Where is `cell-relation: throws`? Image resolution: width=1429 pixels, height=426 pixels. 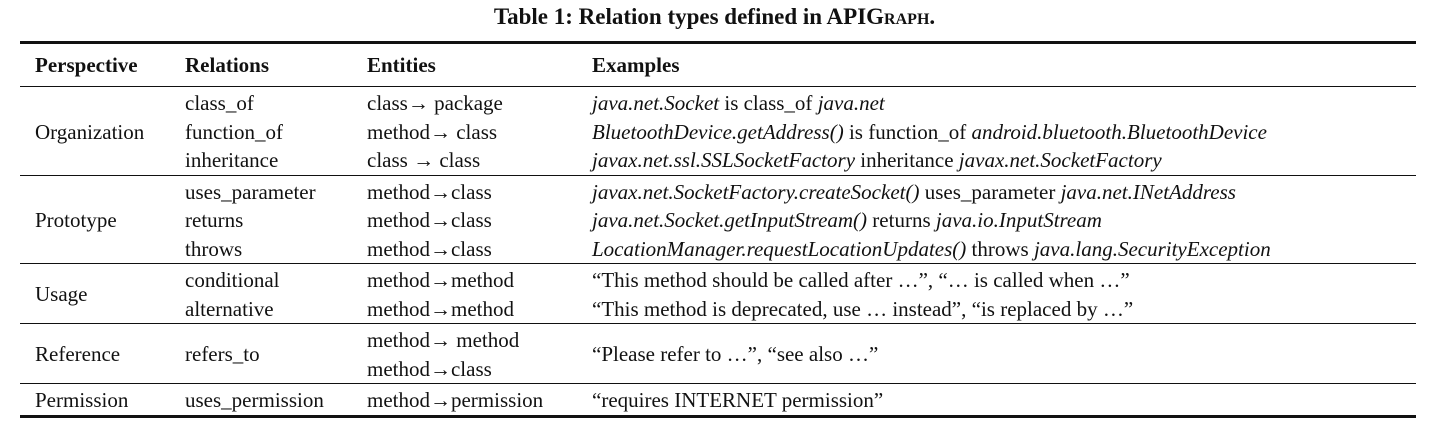 cell-relation: throws is located at coordinates (214, 248).